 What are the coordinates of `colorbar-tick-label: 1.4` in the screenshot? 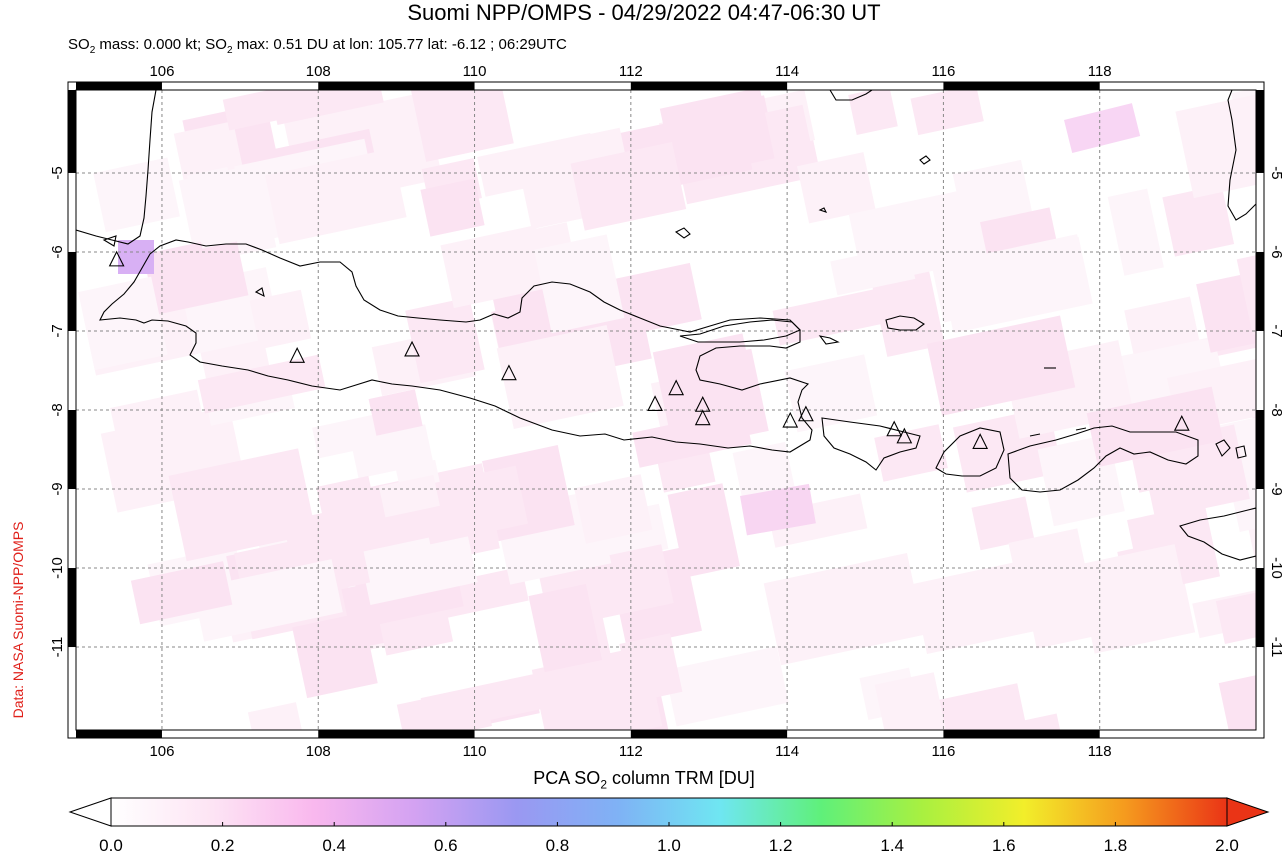 It's located at (892, 845).